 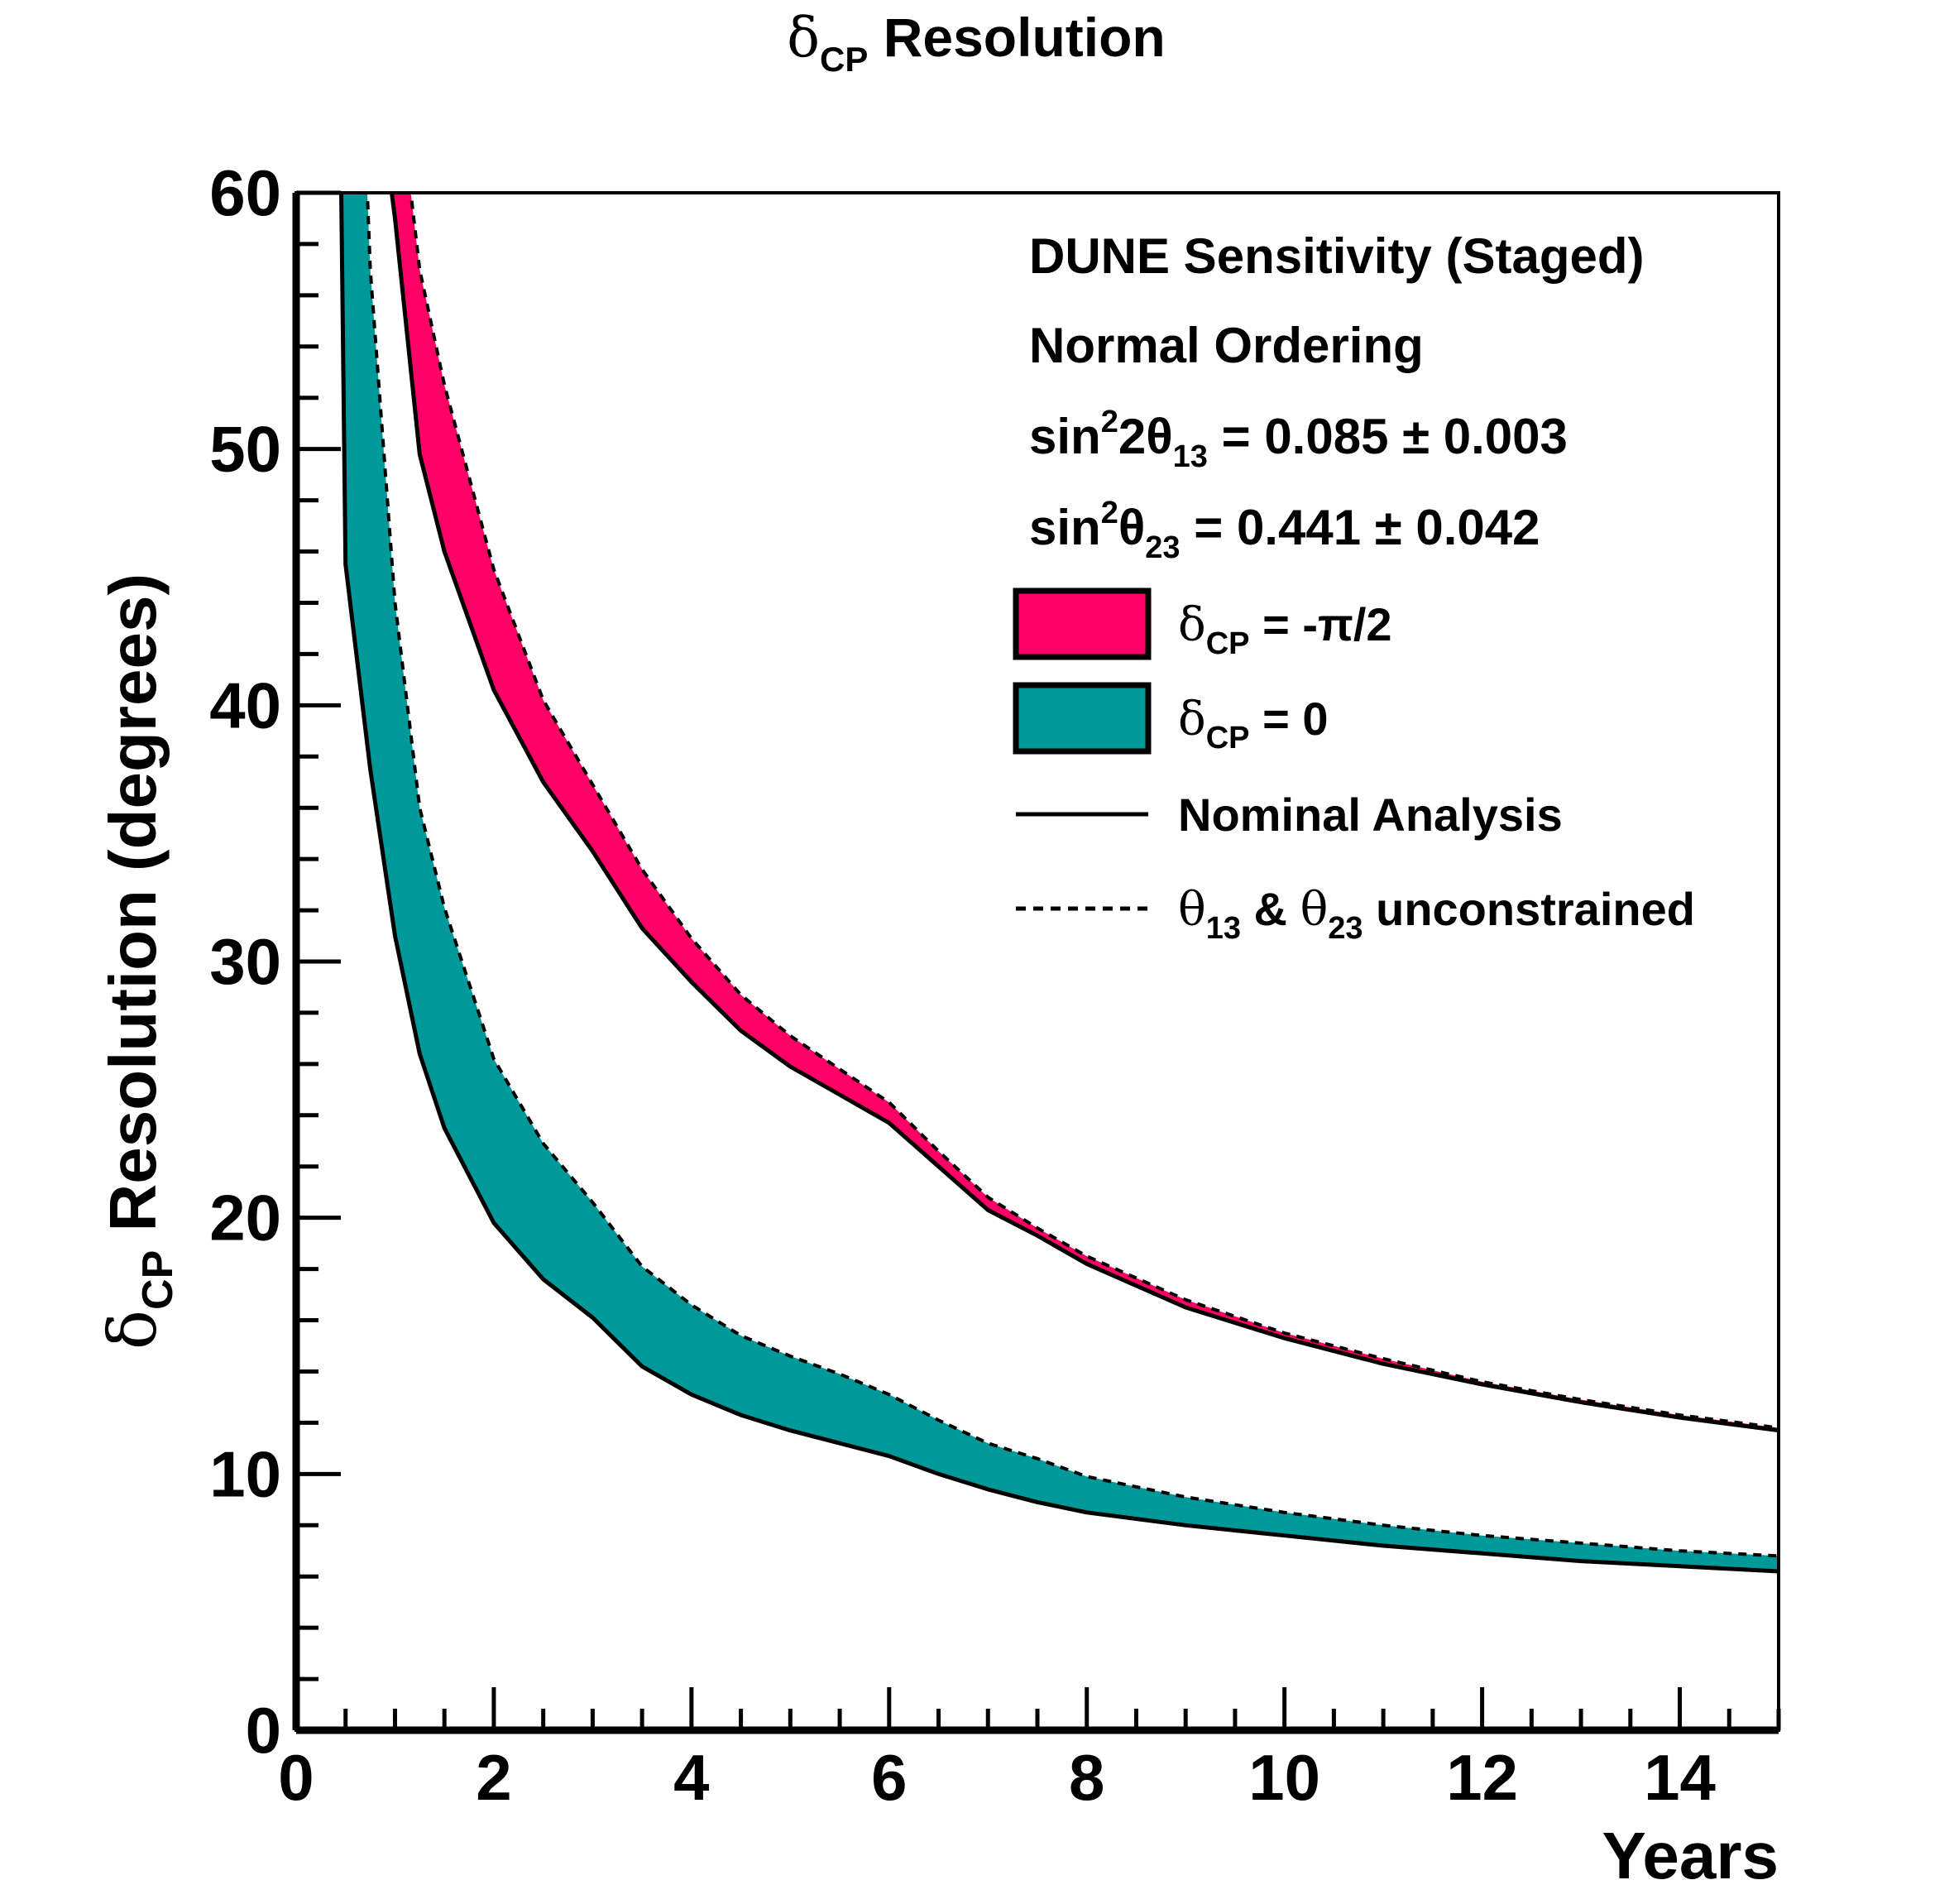 I want to click on info-theta23-sub: 23, so click(x=1162, y=547).